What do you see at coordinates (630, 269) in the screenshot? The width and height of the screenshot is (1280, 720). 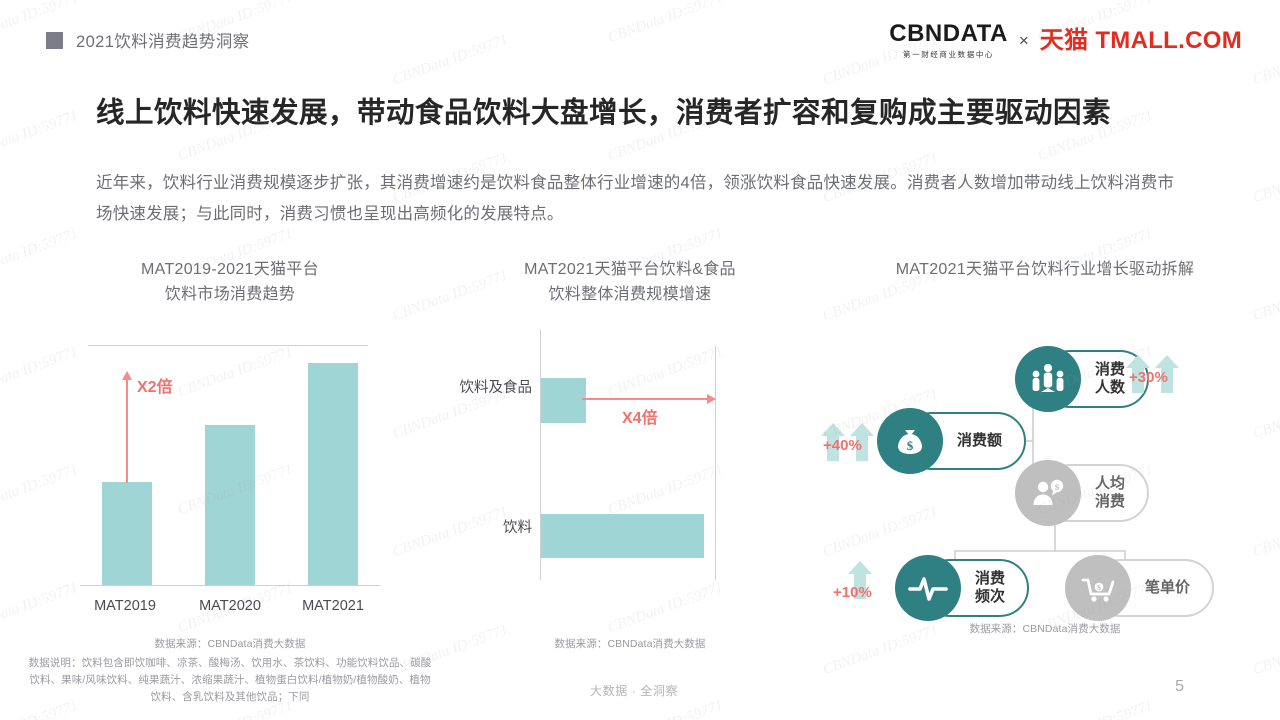 I see `chart2-title-line1: MAT2021天猫平台饮料&食品` at bounding box center [630, 269].